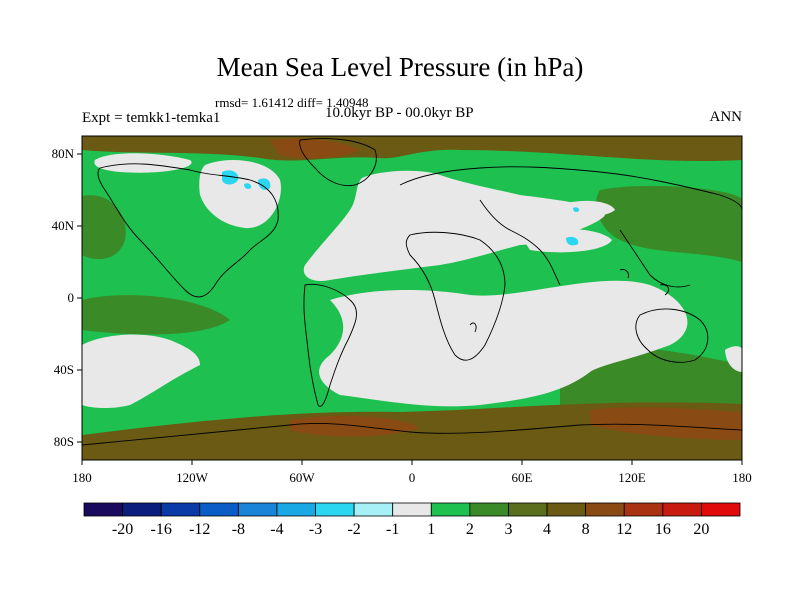 The height and width of the screenshot is (600, 800). I want to click on colorbar-label: -20, so click(122, 529).